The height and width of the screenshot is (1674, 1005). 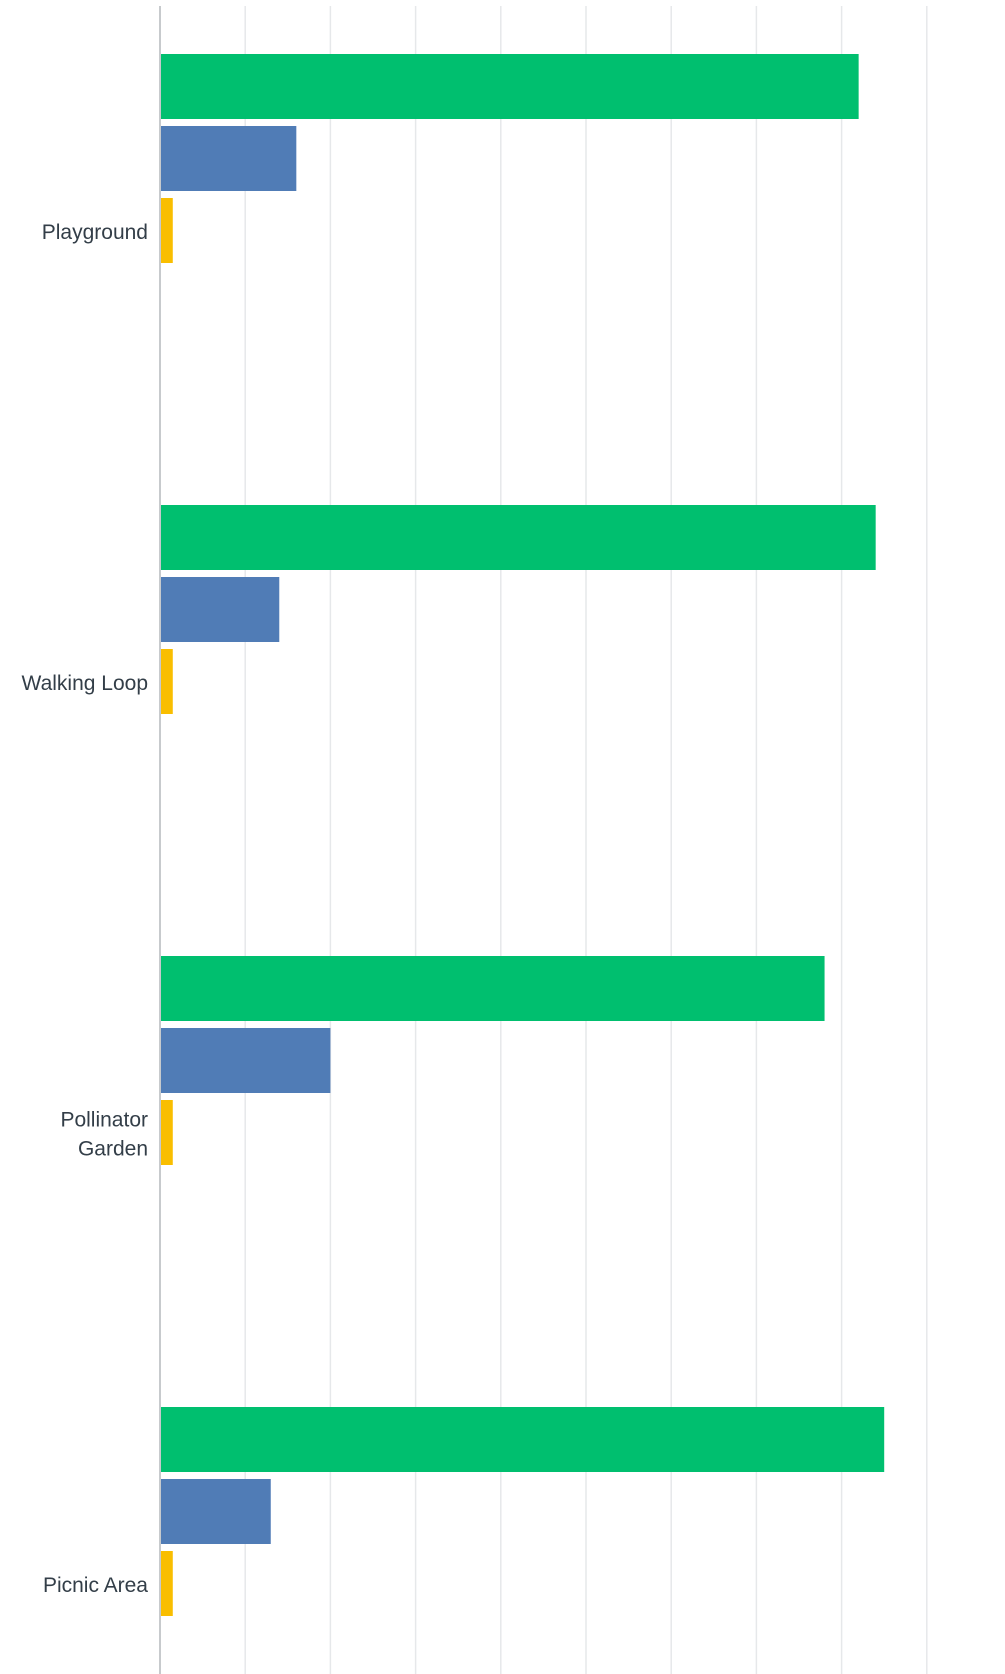 What do you see at coordinates (492, 988) in the screenshot?
I see `bar-series-1-pollinator-garden` at bounding box center [492, 988].